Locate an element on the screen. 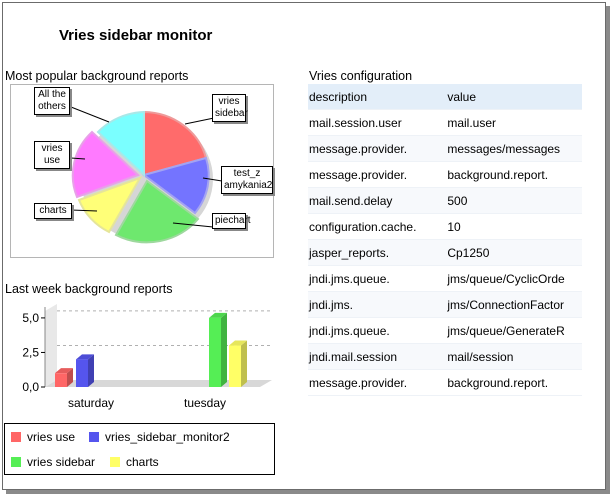 The width and height of the screenshot is (614, 499). x-category-label: saturday is located at coordinates (91, 403).